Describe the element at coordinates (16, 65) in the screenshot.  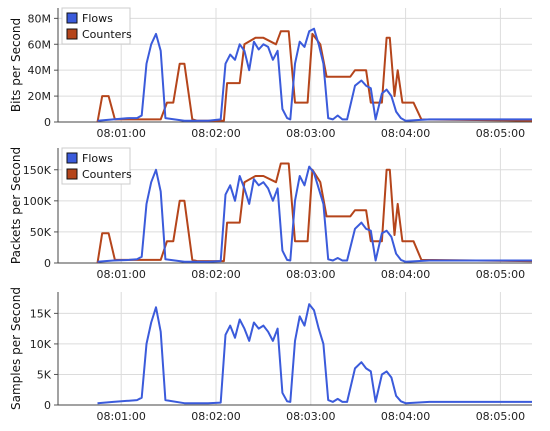
I see `chart-0-ylabel: Bits per Second` at that location.